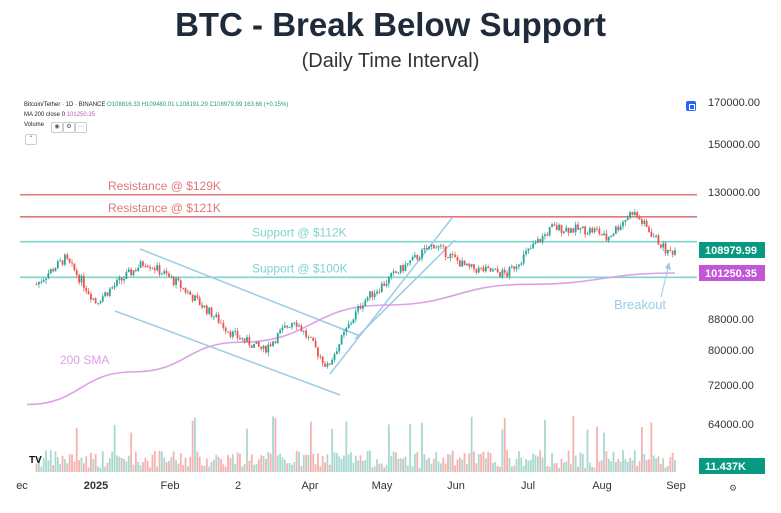  Describe the element at coordinates (668, 266) in the screenshot. I see `breakout-arrow-head` at that location.